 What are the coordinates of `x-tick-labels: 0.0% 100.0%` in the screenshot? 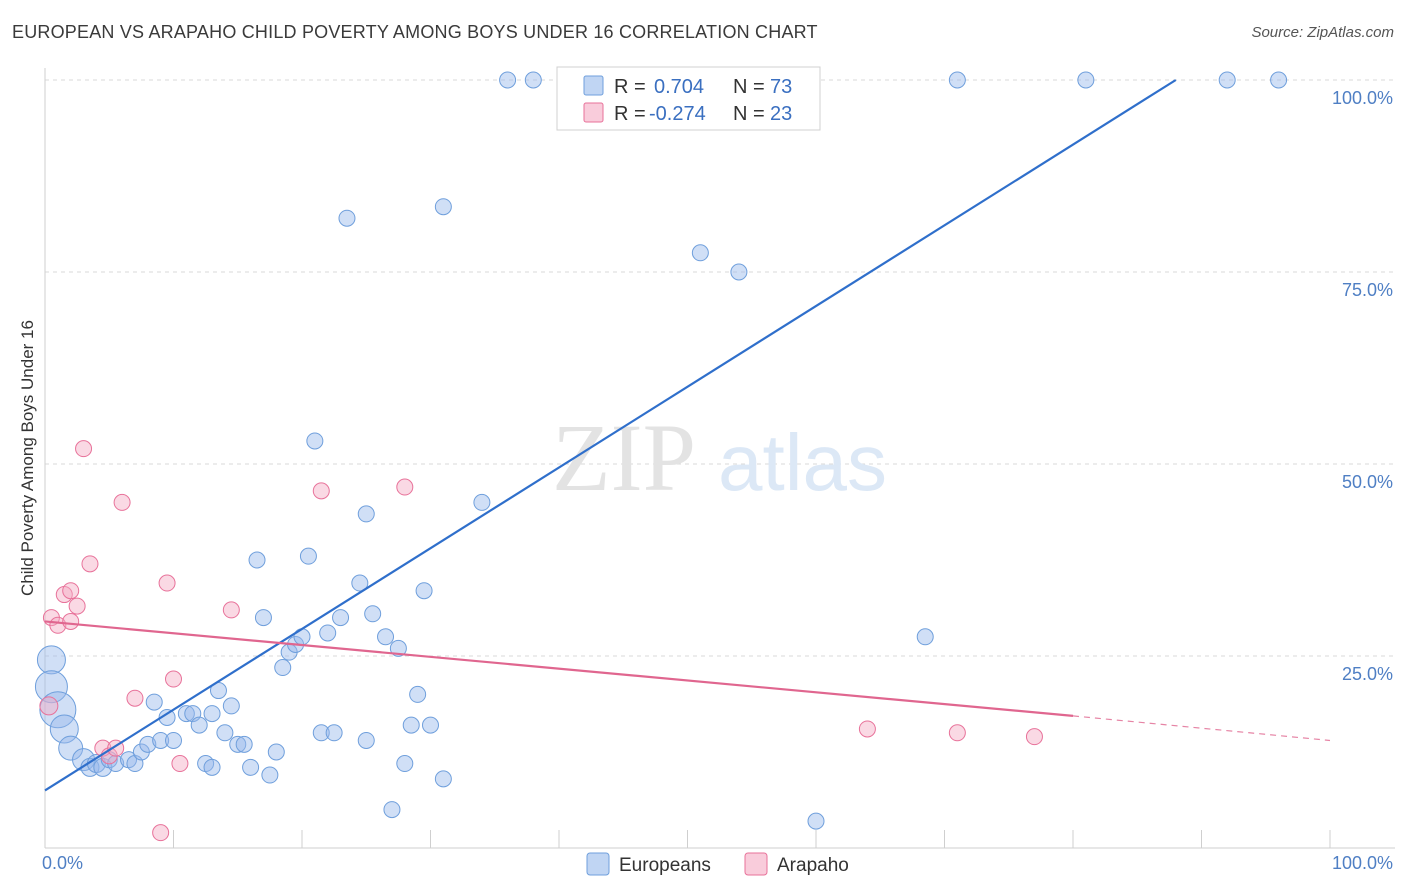 It's located at (717, 863).